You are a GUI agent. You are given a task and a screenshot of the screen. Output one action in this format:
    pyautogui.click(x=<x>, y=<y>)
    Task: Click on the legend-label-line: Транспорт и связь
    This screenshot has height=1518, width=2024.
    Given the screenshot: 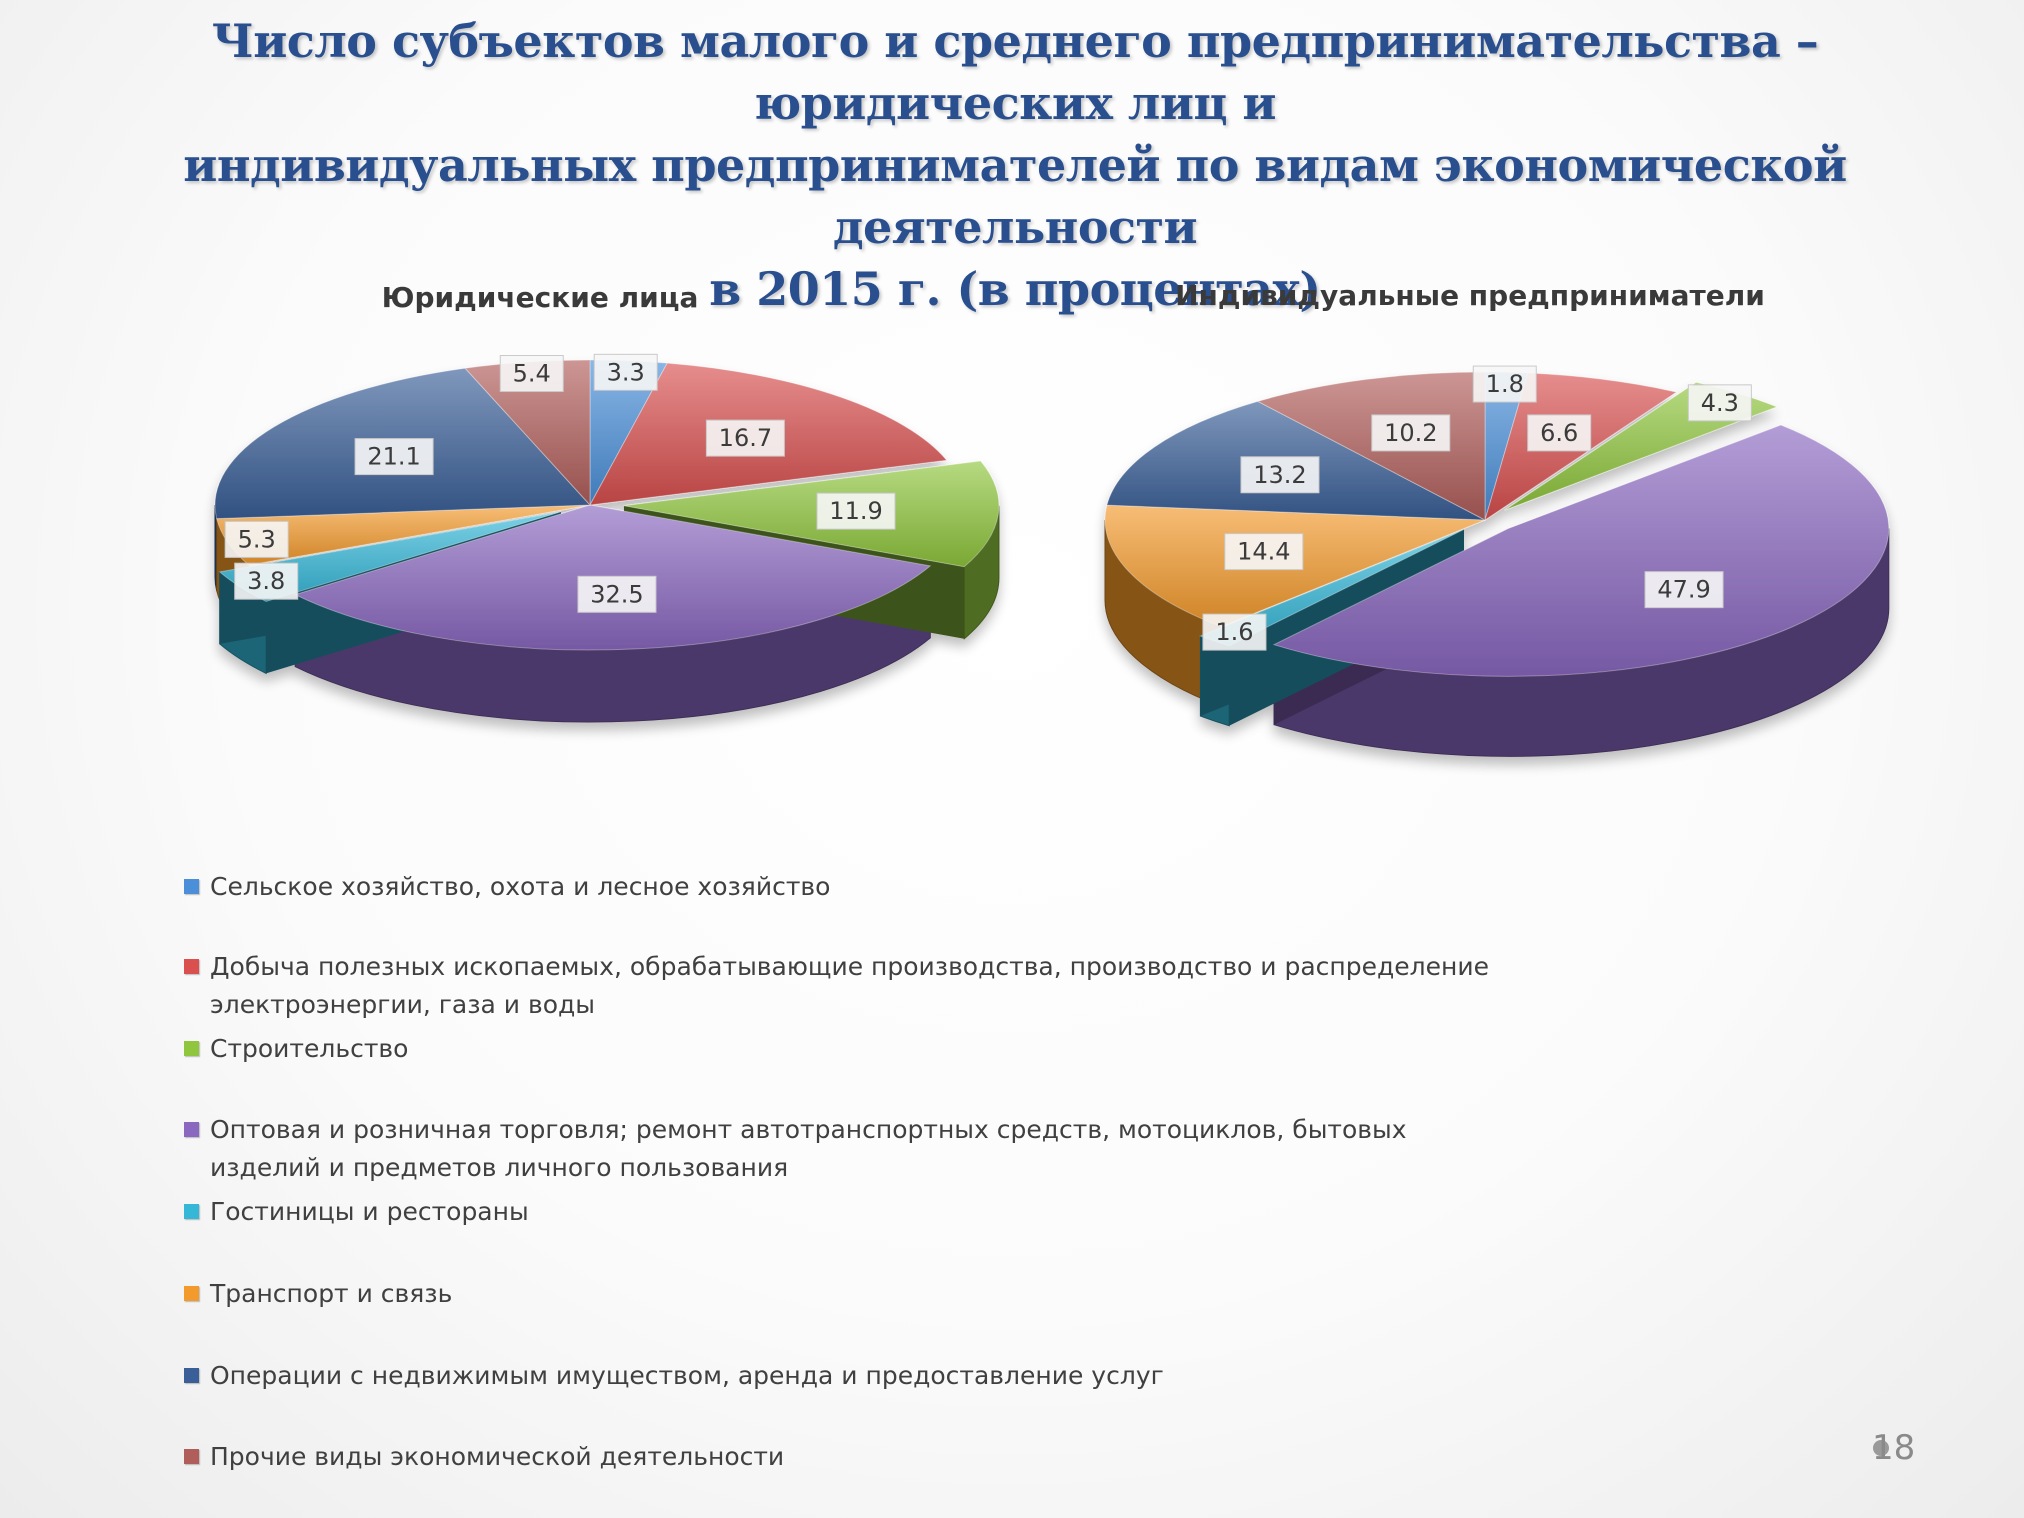 What is the action you would take?
    pyautogui.click(x=331, y=1293)
    